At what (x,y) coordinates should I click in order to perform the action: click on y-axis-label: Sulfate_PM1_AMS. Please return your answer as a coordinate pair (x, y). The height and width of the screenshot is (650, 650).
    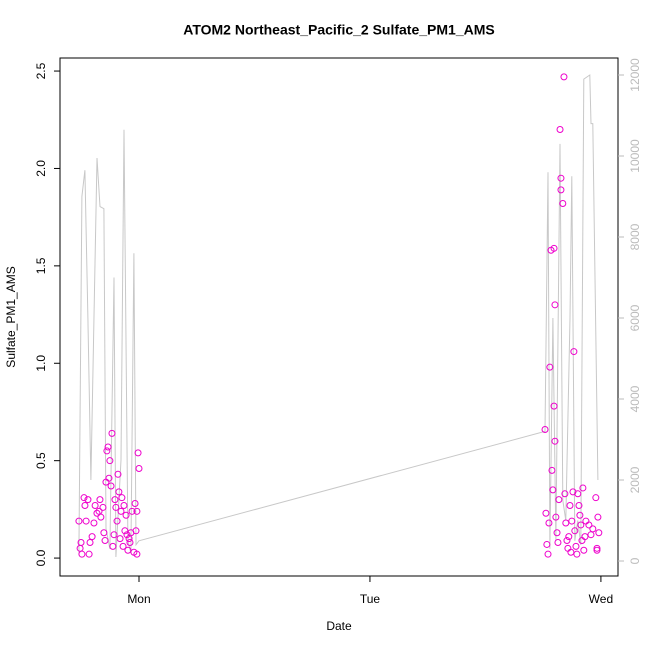
    Looking at the image, I should click on (11, 316).